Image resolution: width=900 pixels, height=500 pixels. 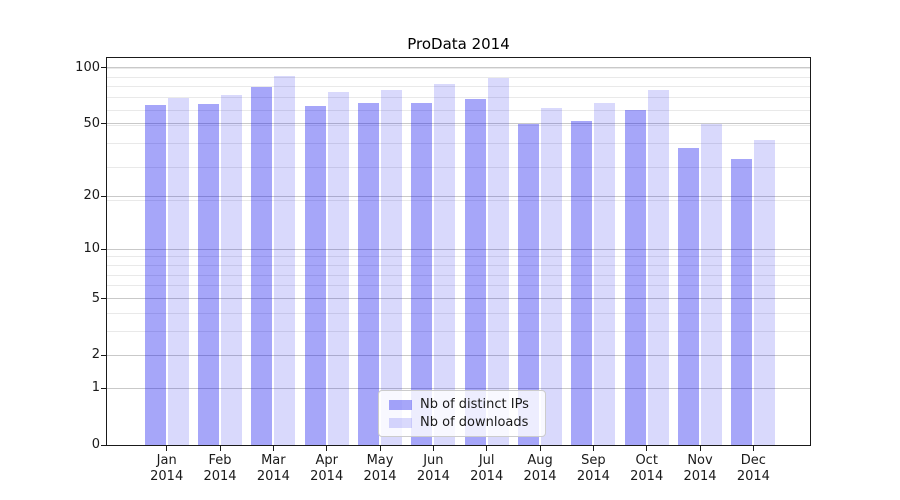 What do you see at coordinates (487, 469) in the screenshot?
I see `x-tick-label: Jul 2014` at bounding box center [487, 469].